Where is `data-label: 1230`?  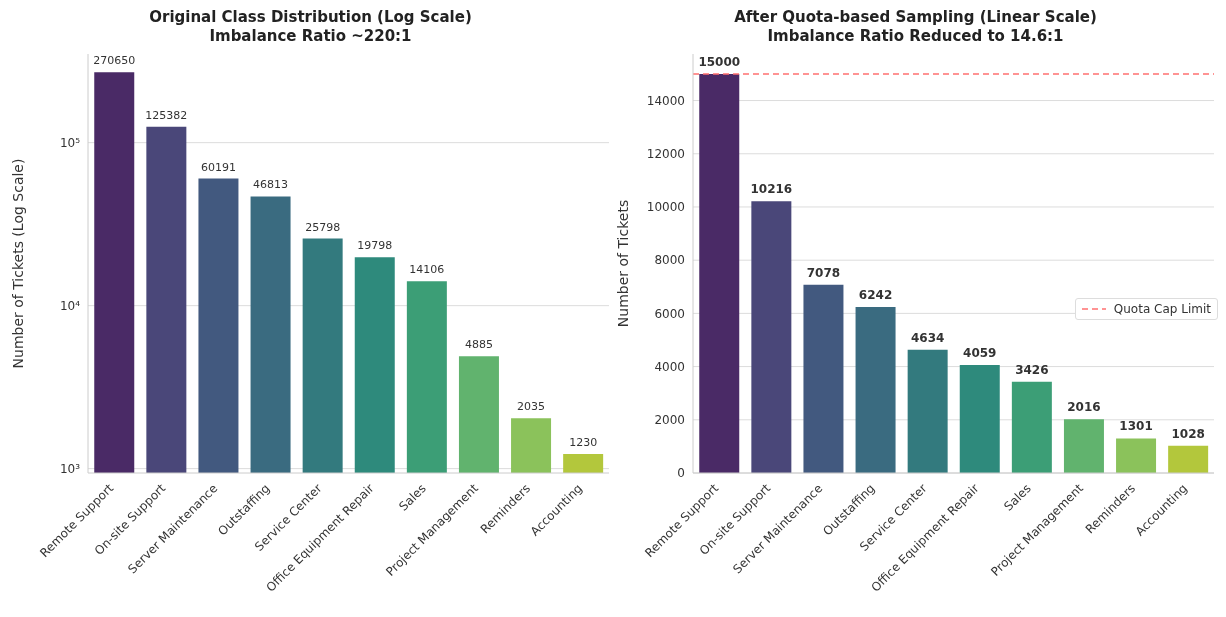
data-label: 1230 is located at coordinates (583, 442).